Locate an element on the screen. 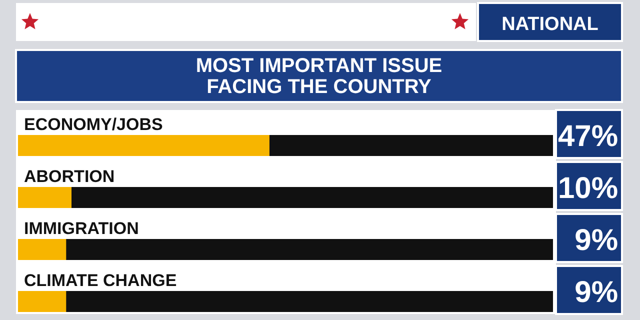 This screenshot has height=320, width=640. chart-subtitle: NATIONAL is located at coordinates (550, 24).